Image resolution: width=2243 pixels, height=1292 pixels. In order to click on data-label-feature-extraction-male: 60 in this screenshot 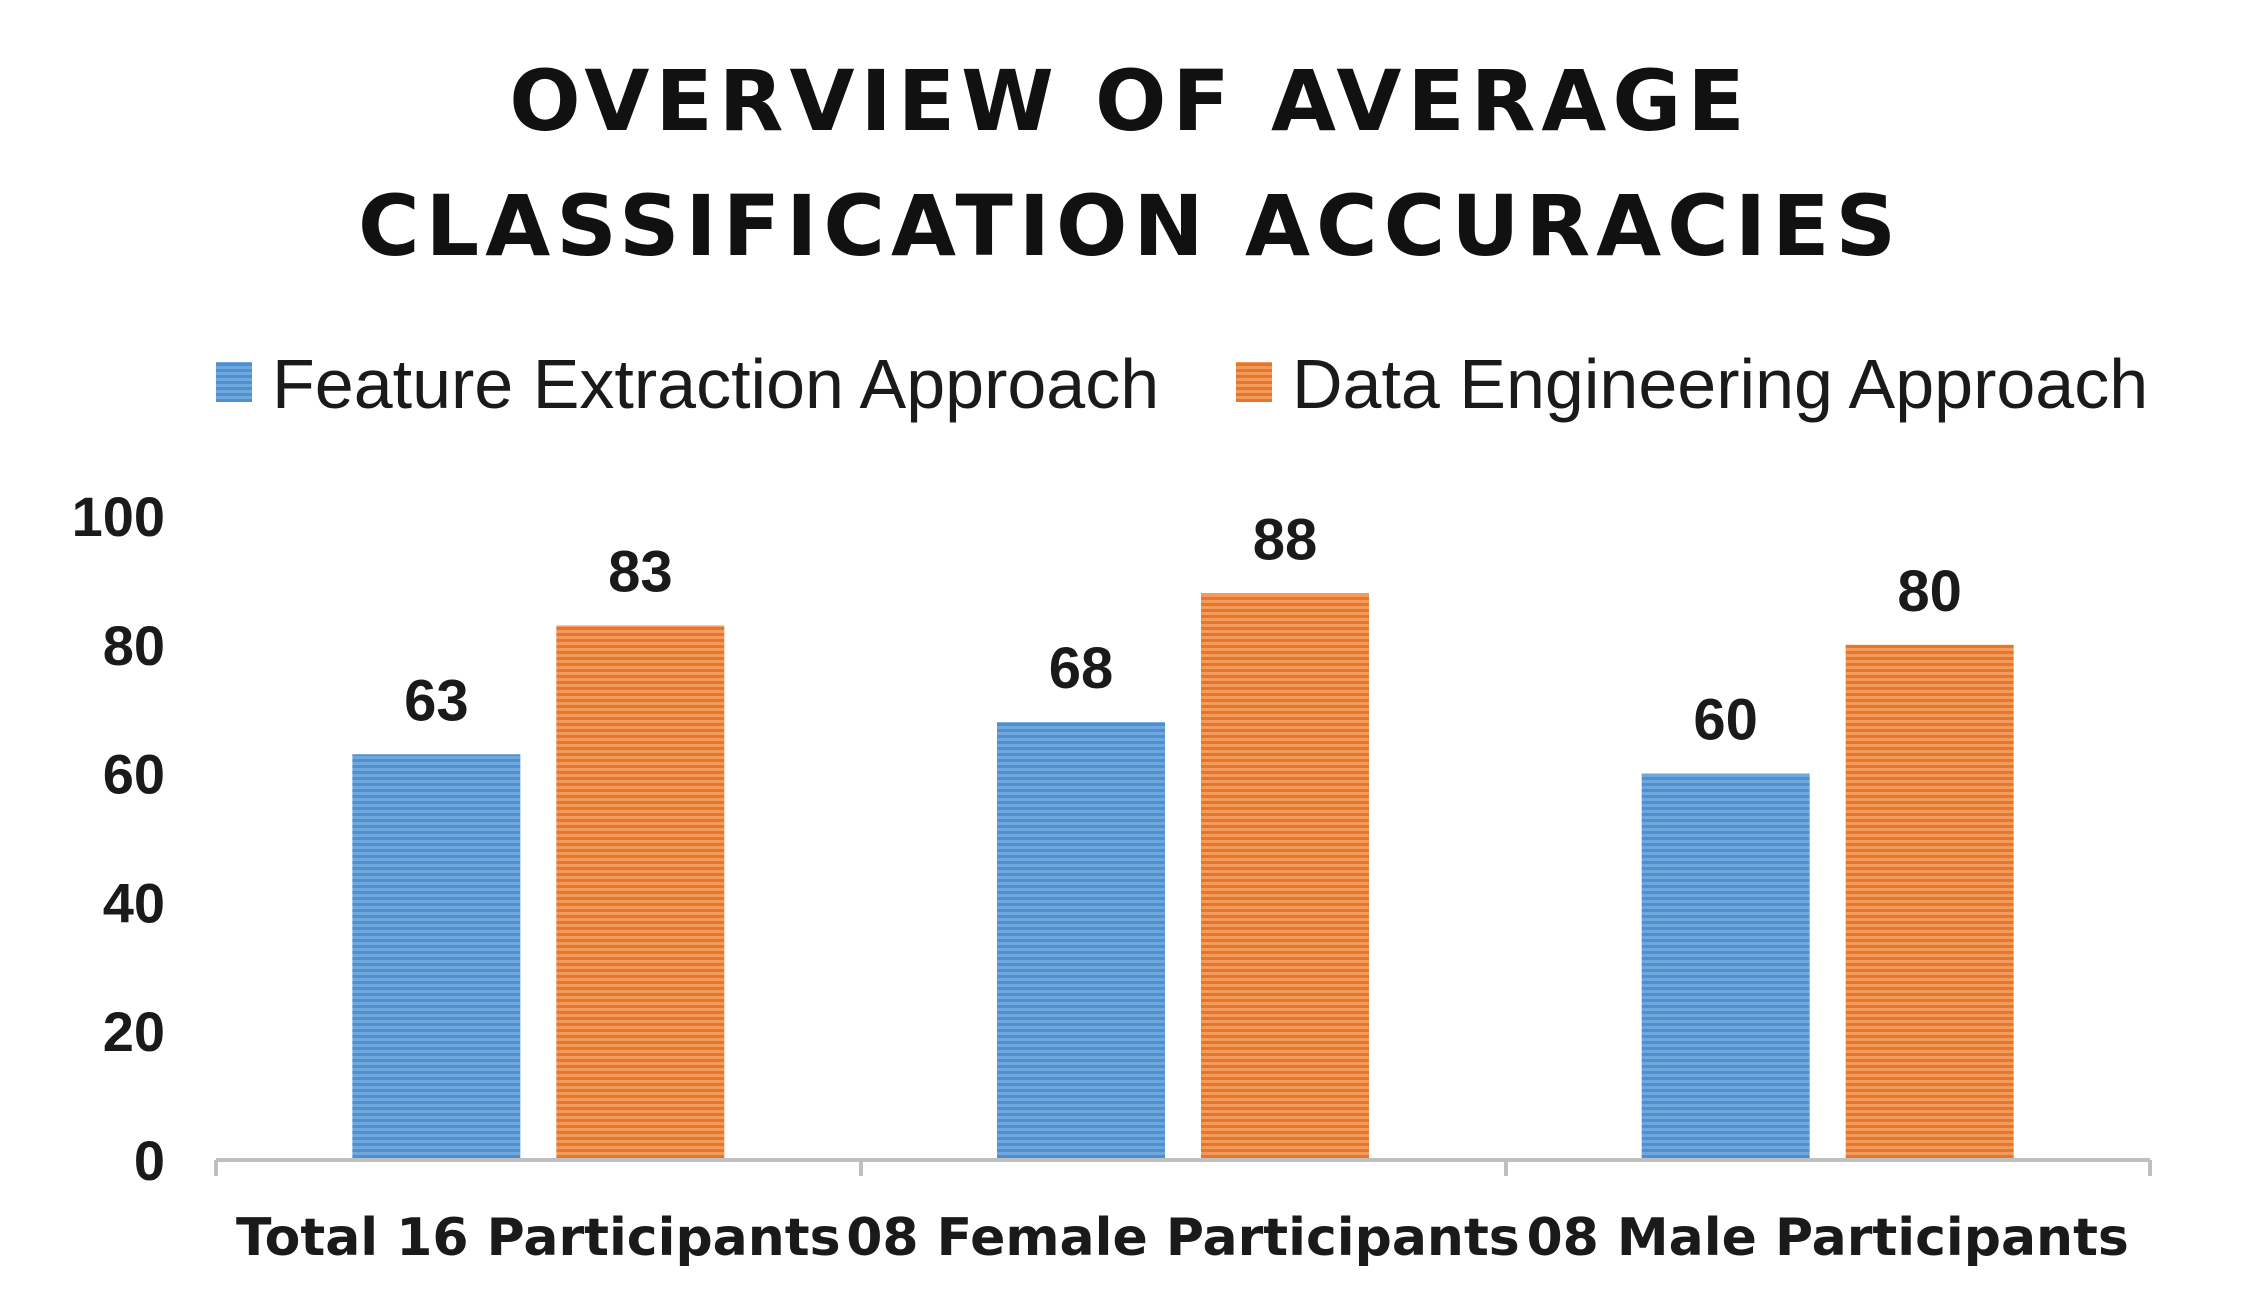, I will do `click(1725, 720)`.